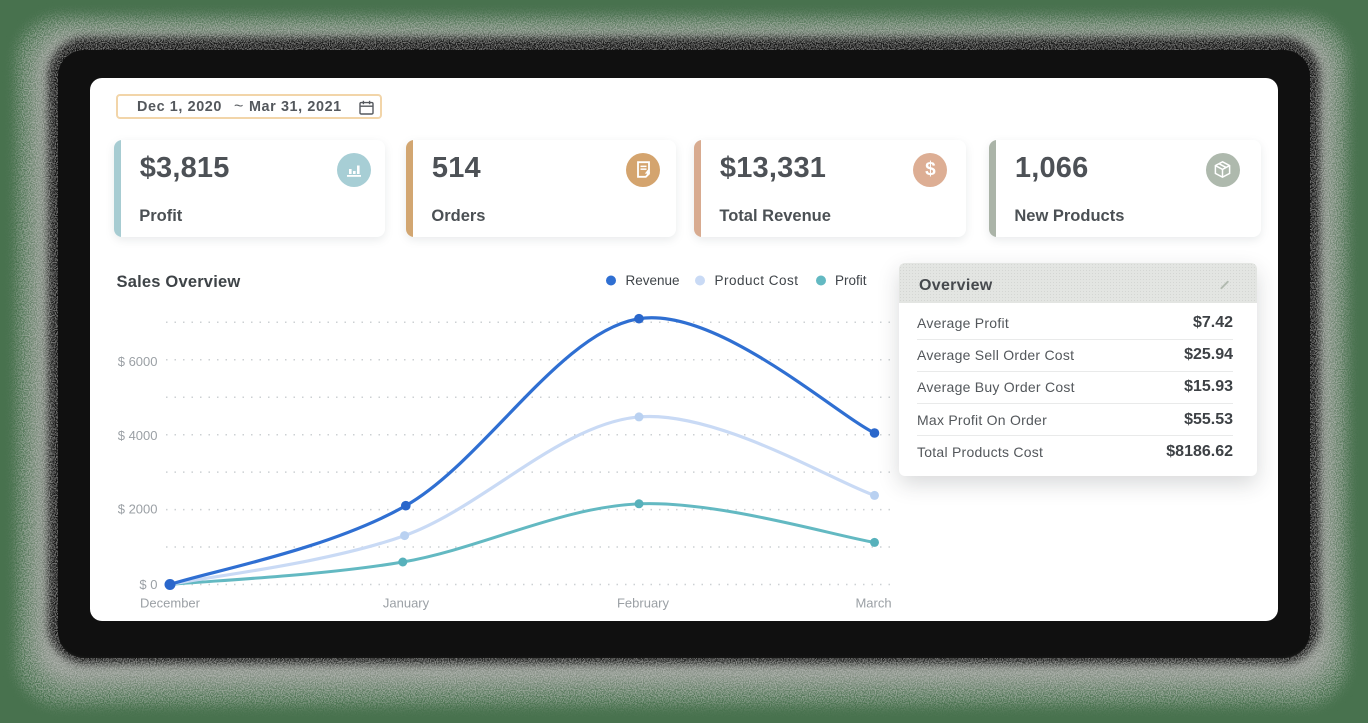 This screenshot has height=723, width=1368. Describe the element at coordinates (138, 509) in the screenshot. I see `svg-text: $ 2000` at that location.